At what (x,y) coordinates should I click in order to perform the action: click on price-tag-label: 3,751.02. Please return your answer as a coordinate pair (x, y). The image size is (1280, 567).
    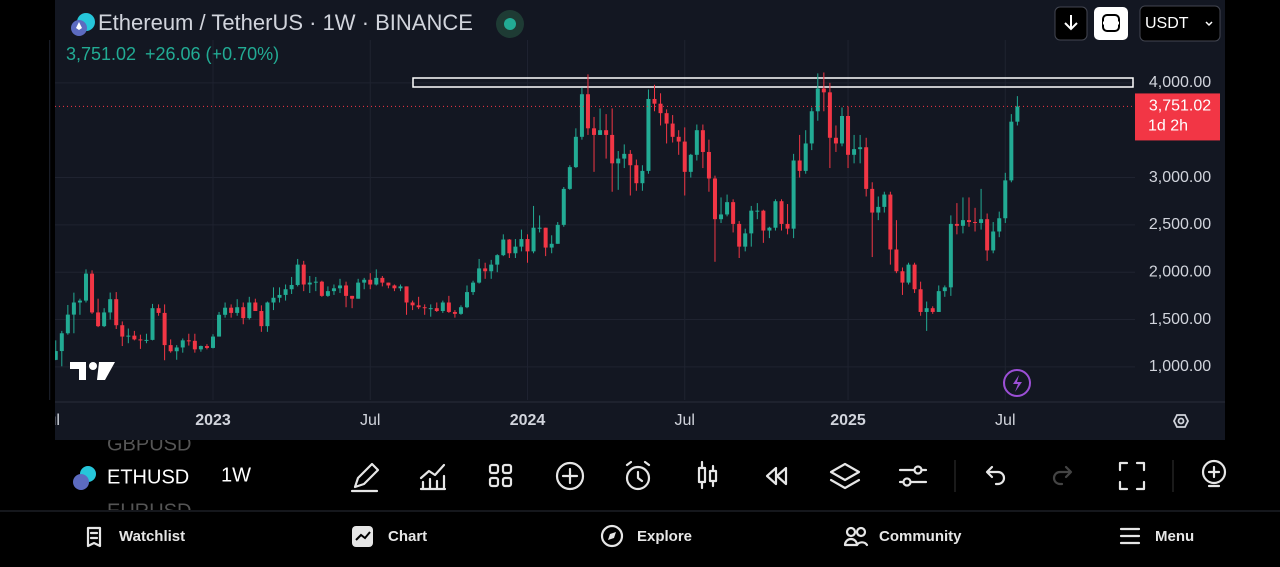
    Looking at the image, I should click on (1180, 106).